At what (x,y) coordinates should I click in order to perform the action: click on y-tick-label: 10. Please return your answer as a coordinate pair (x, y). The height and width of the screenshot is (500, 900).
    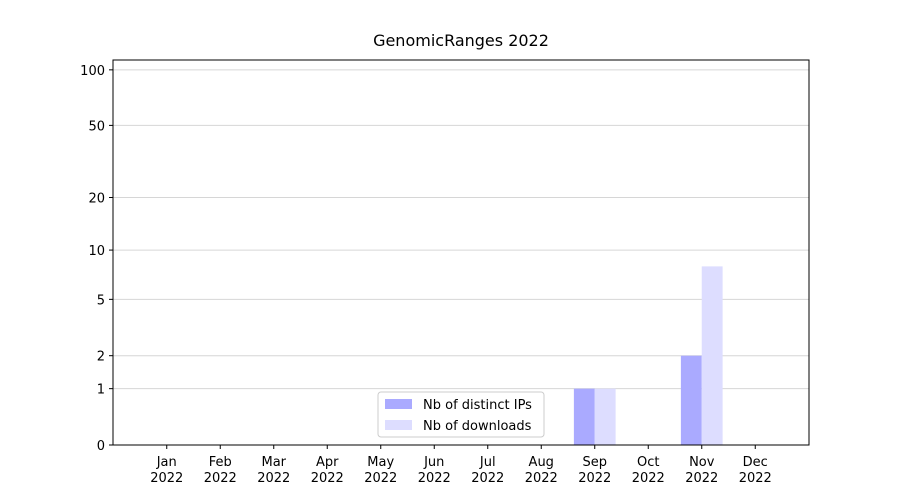
    Looking at the image, I should click on (96, 251).